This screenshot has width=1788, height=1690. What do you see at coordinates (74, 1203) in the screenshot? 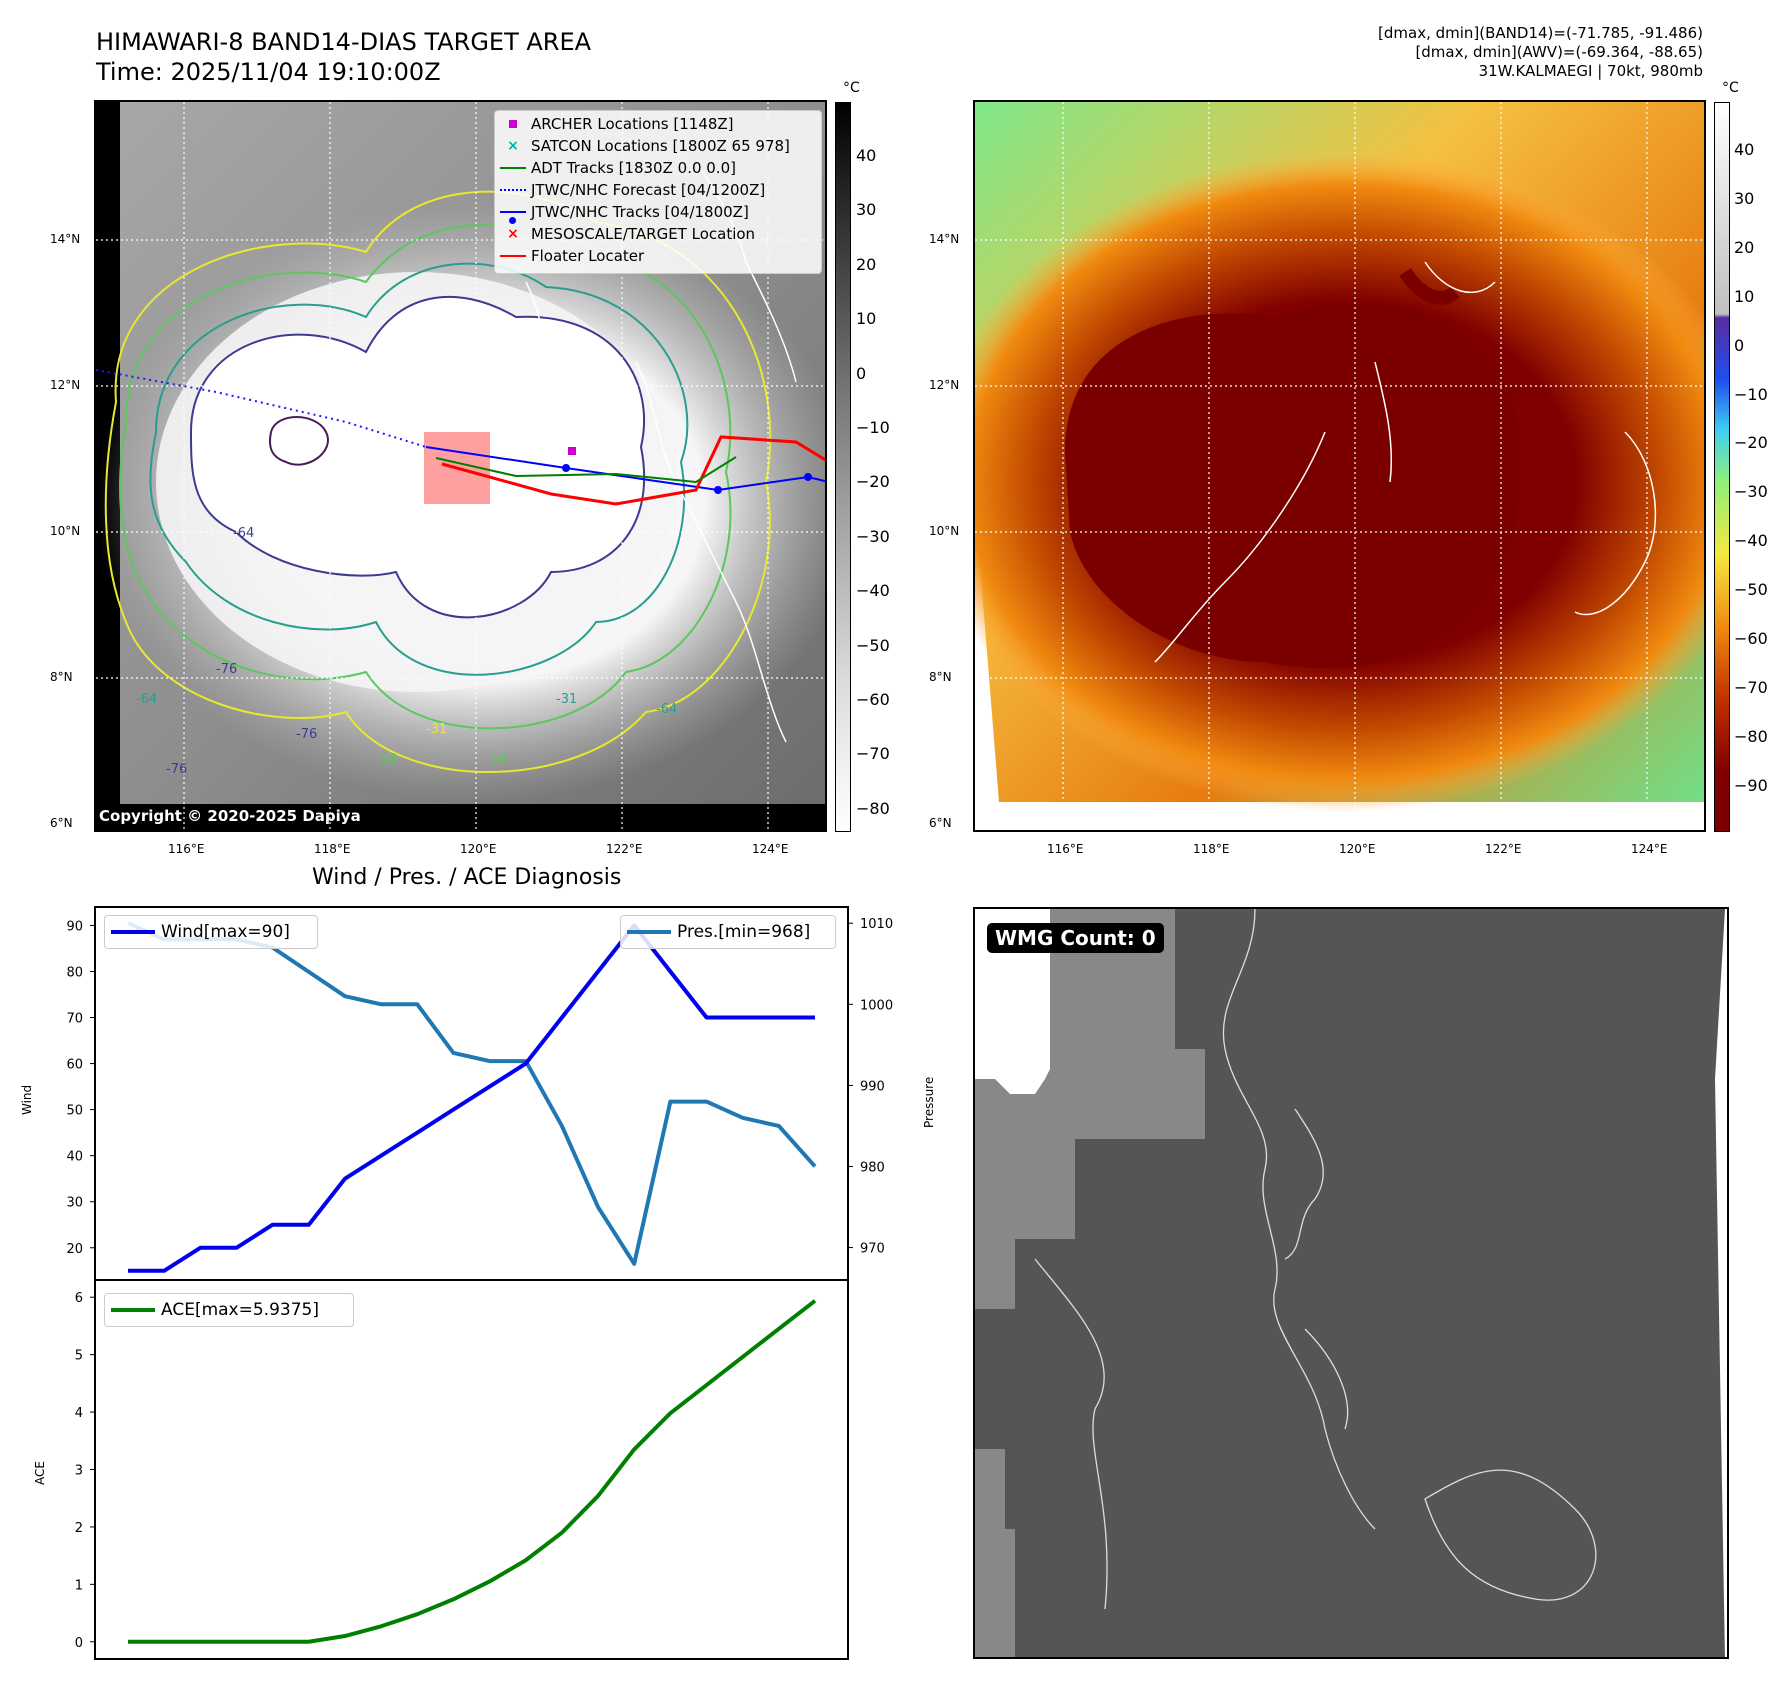
I see `wind-tick-label: 30` at bounding box center [74, 1203].